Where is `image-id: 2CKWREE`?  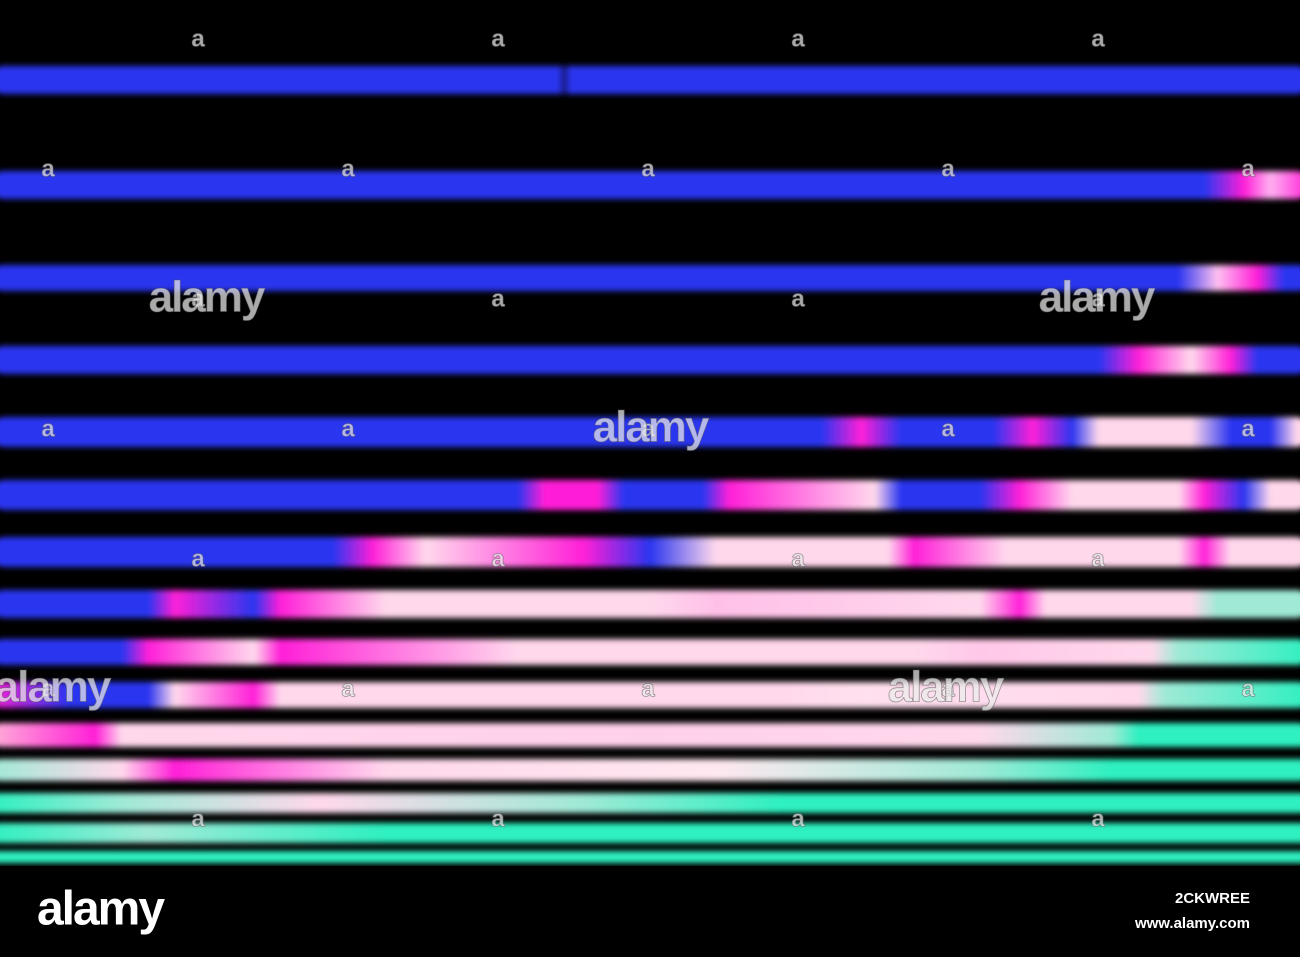 image-id: 2CKWREE is located at coordinates (1212, 898).